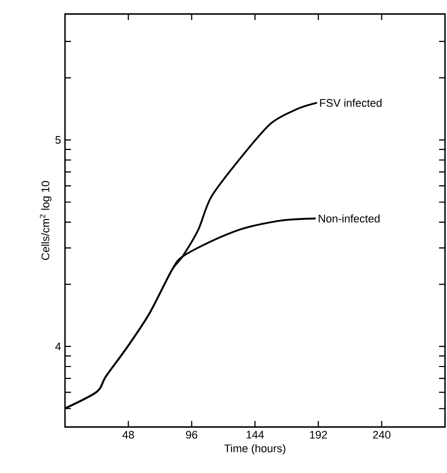  Describe the element at coordinates (128, 434) in the screenshot. I see `x-tick-label: 48` at that location.